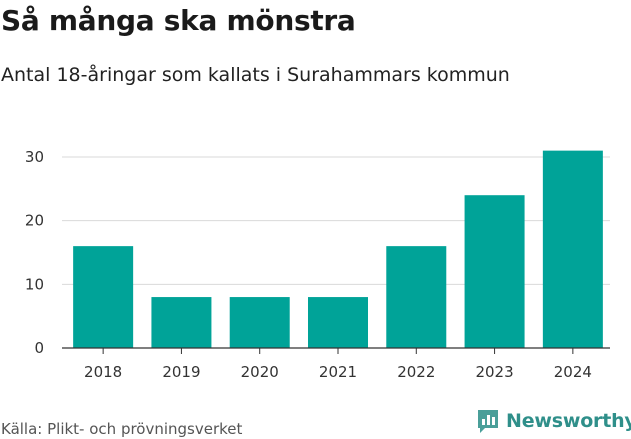 Image resolution: width=631 pixels, height=439 pixels. What do you see at coordinates (416, 372) in the screenshot?
I see `x-tick-label: 2022` at bounding box center [416, 372].